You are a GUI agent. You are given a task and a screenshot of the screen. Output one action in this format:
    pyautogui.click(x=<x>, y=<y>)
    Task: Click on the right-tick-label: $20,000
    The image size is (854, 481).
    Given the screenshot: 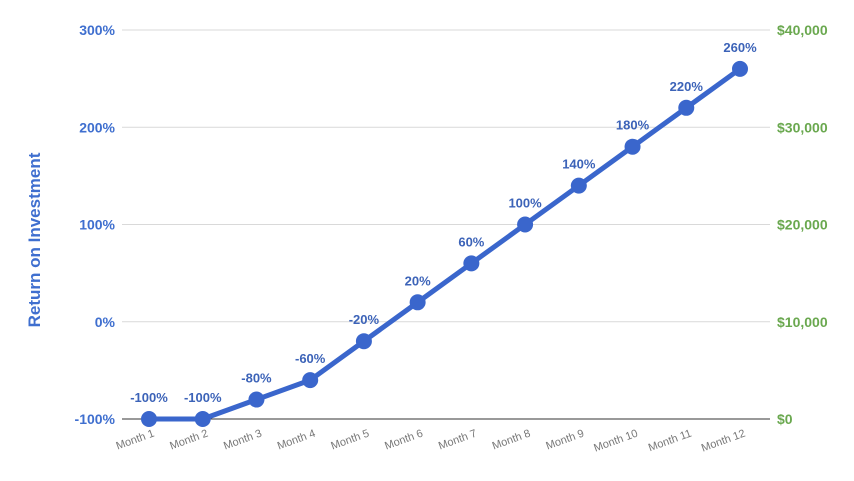 What is the action you would take?
    pyautogui.click(x=802, y=225)
    